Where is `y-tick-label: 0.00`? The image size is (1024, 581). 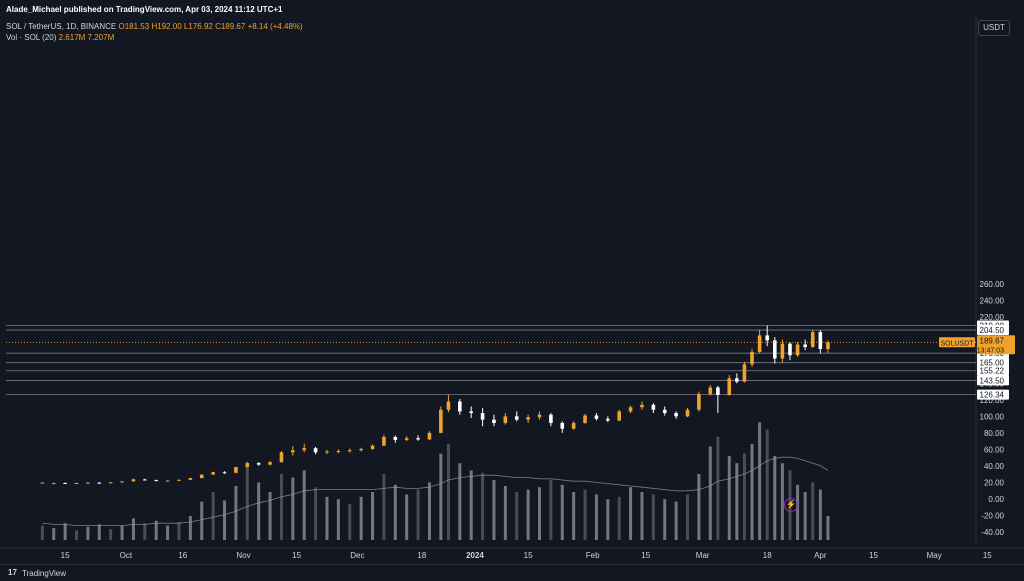 y-tick-label: 0.00 is located at coordinates (996, 499).